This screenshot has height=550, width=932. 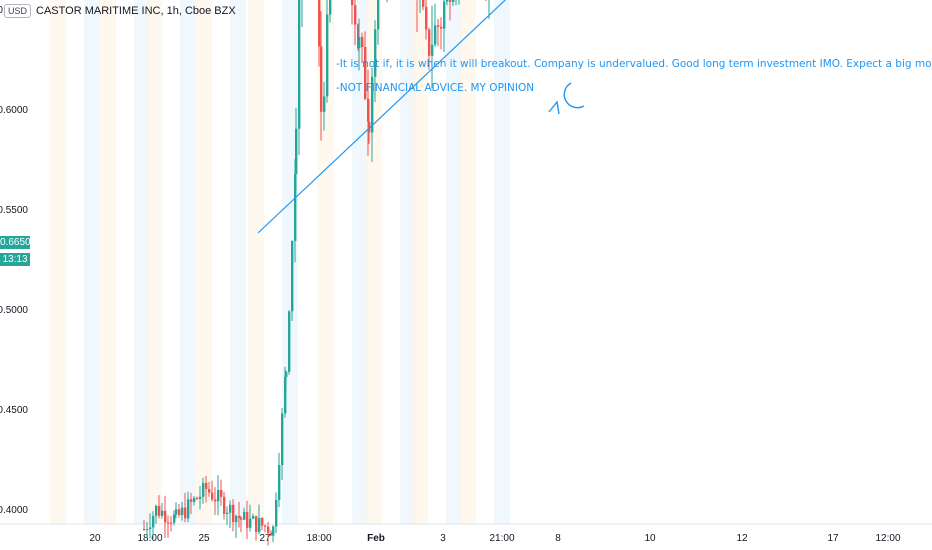 I want to click on x-tick-label: 17, so click(x=833, y=538).